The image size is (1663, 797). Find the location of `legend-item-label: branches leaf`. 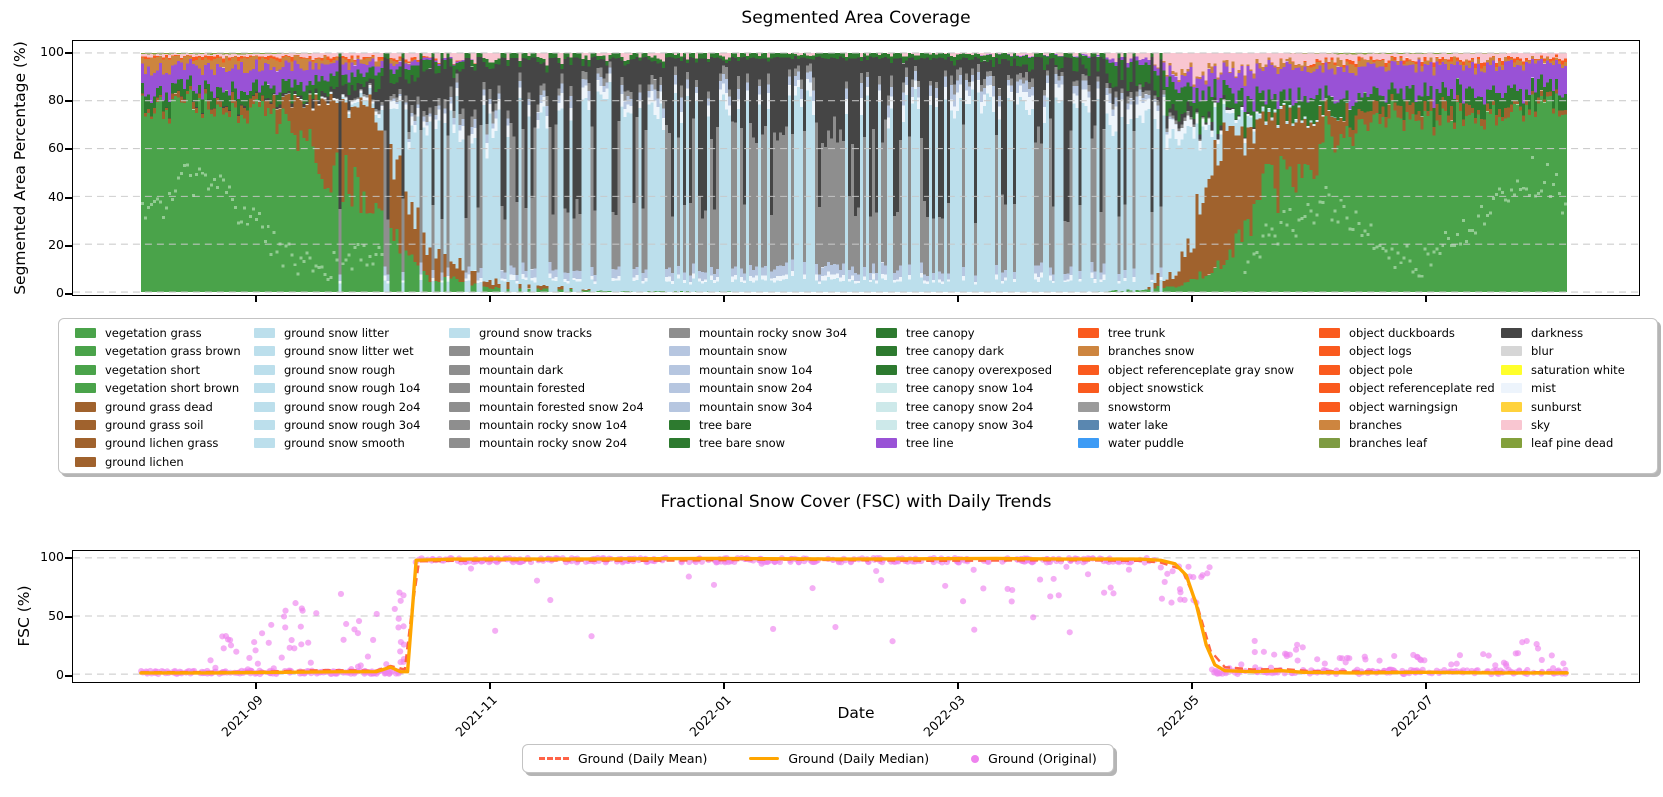

legend-item-label: branches leaf is located at coordinates (1388, 443).